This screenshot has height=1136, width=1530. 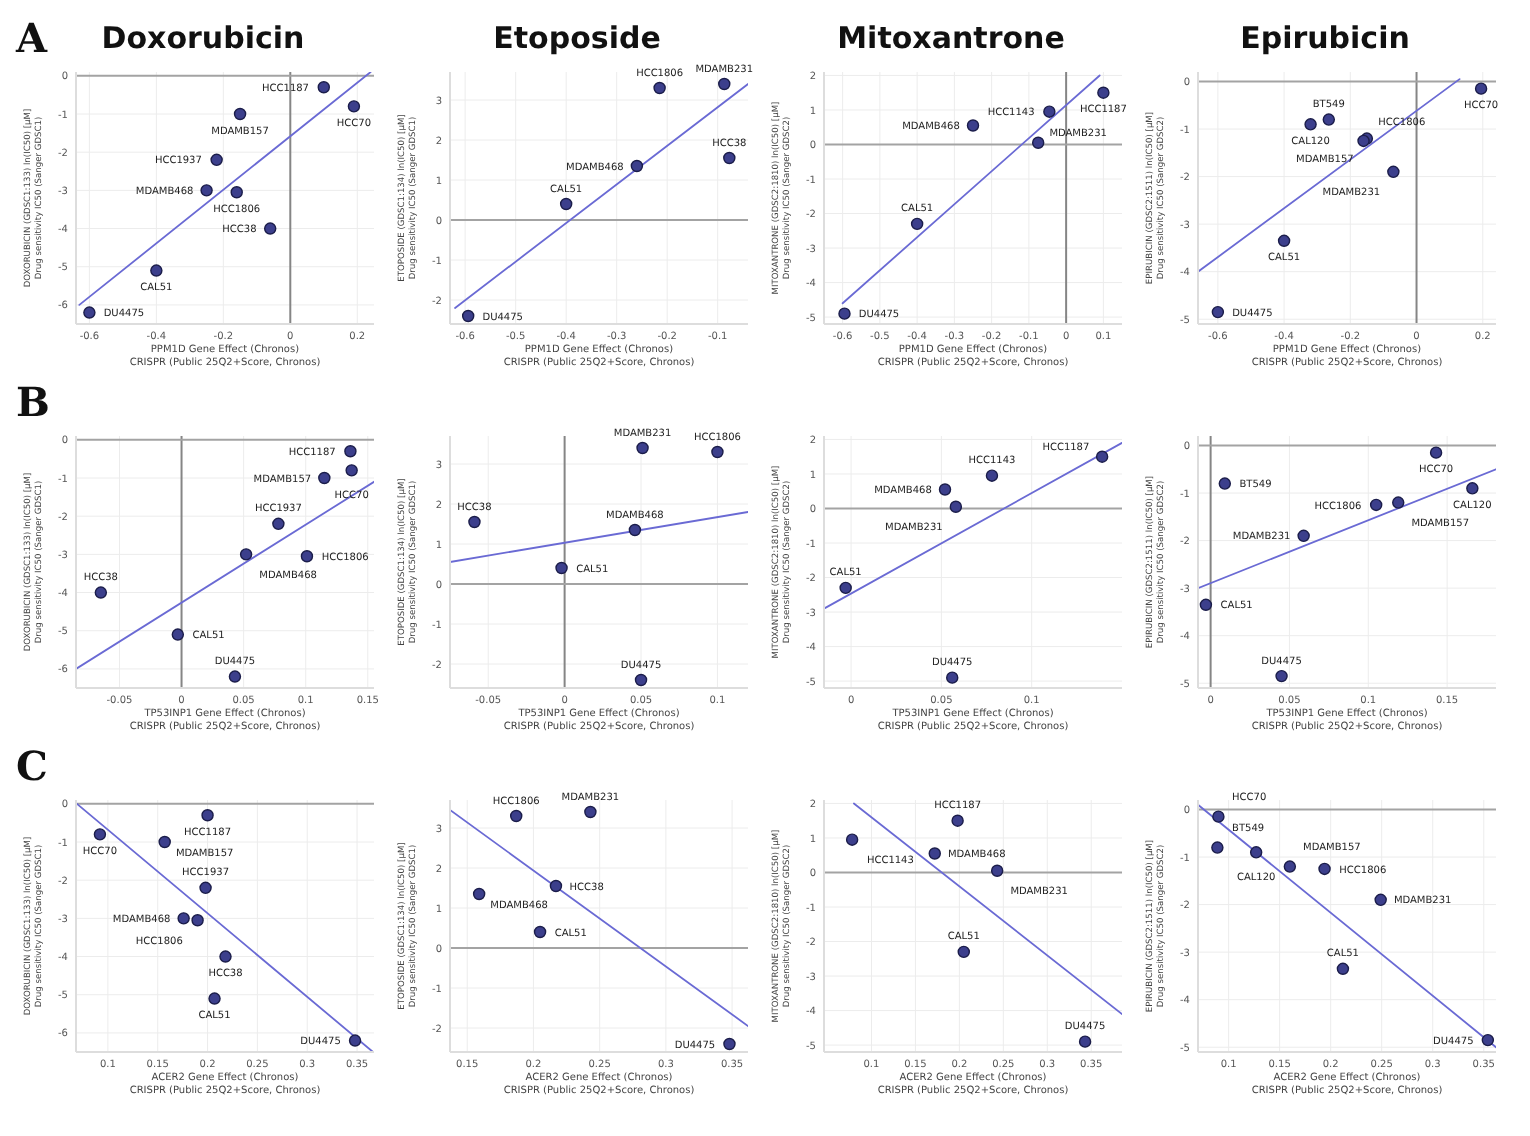 What do you see at coordinates (1325, 39) in the screenshot?
I see `chart-title: Epirubicin` at bounding box center [1325, 39].